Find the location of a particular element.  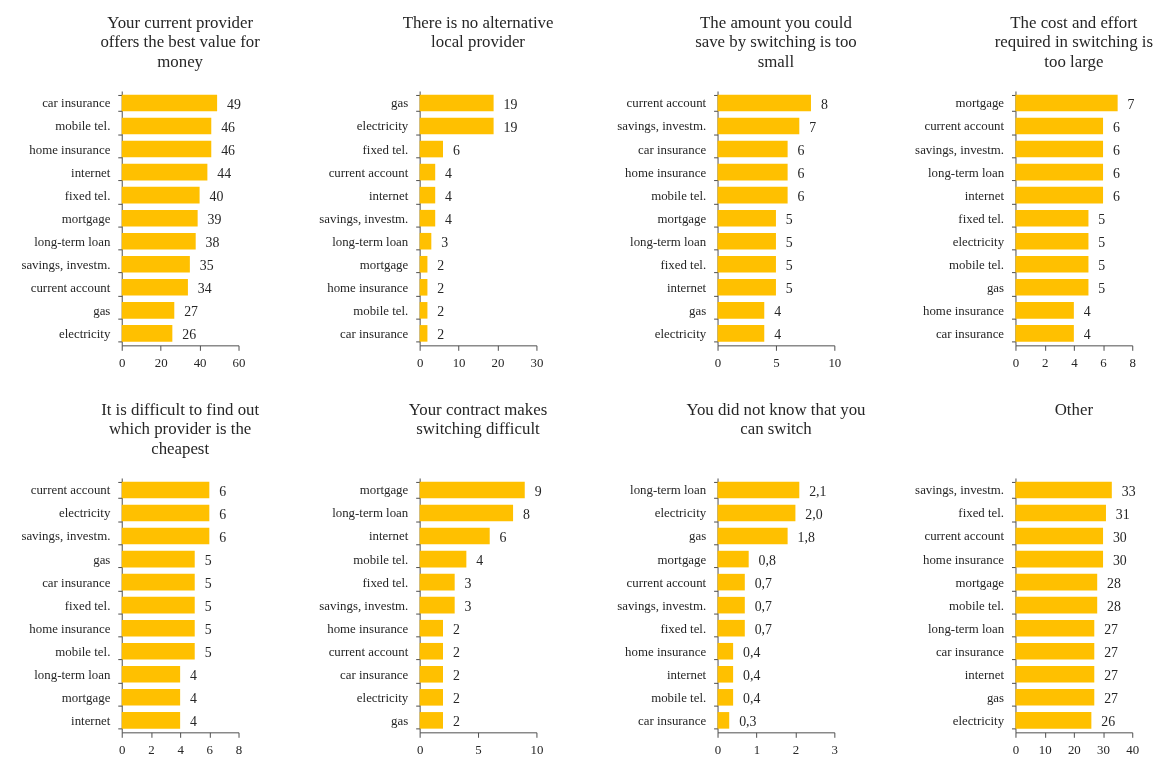

x-tick-label: 40 is located at coordinates (200, 362).